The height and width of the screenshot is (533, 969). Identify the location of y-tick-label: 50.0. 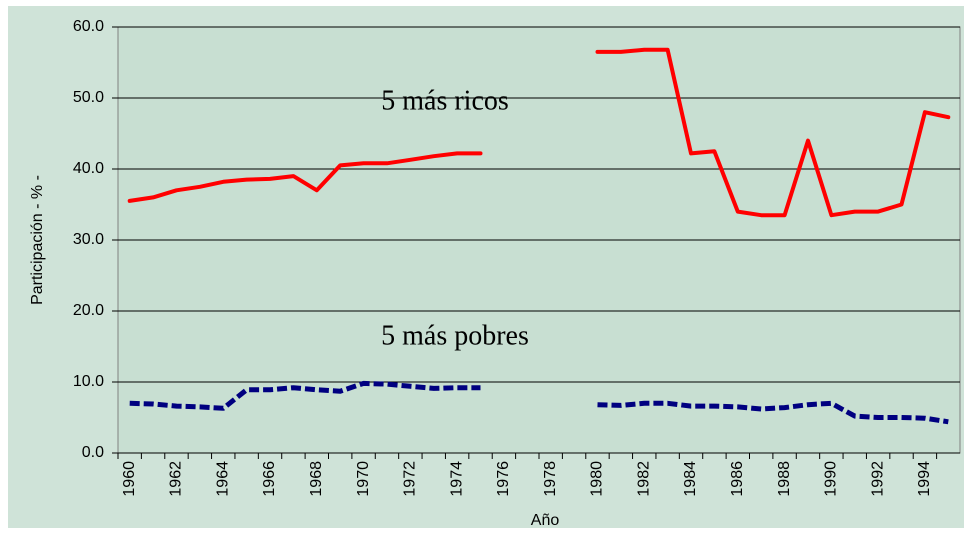
(88, 97).